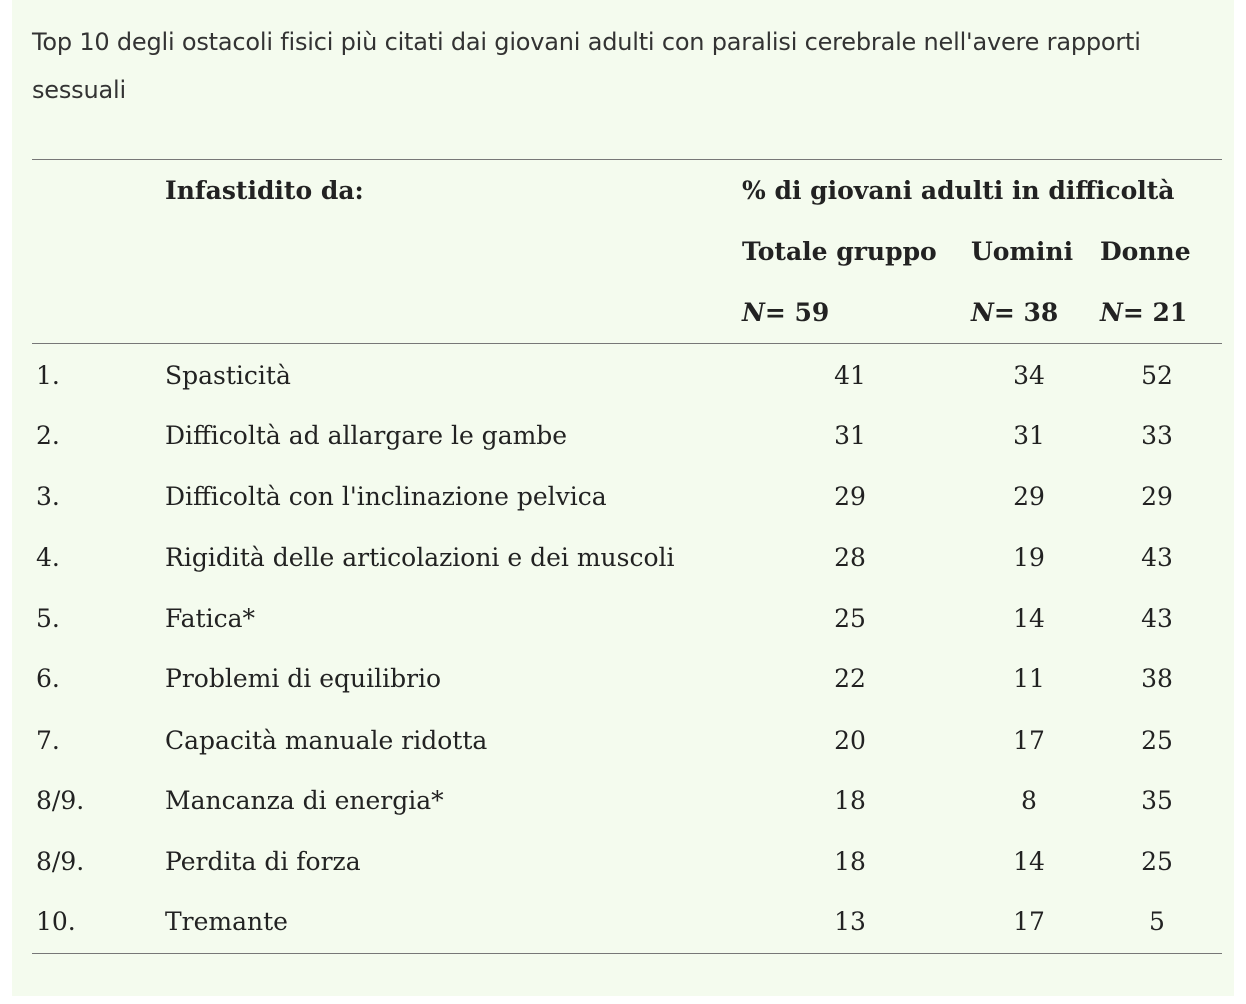 The image size is (1246, 1004). I want to click on row-total-value: 22, so click(850, 678).